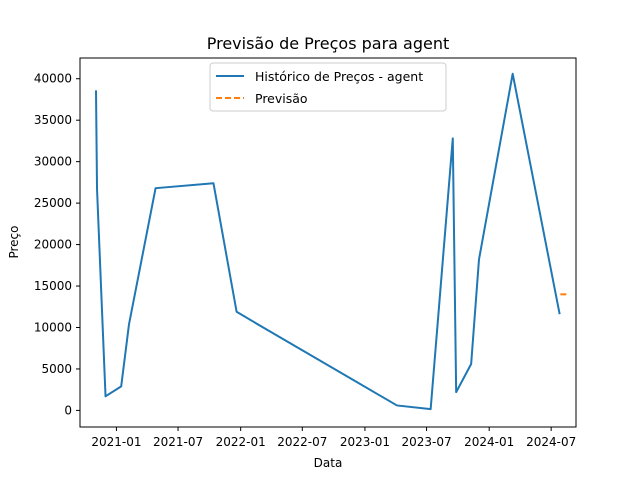 The height and width of the screenshot is (480, 640). I want to click on y-tick-label: 30000, so click(53, 162).